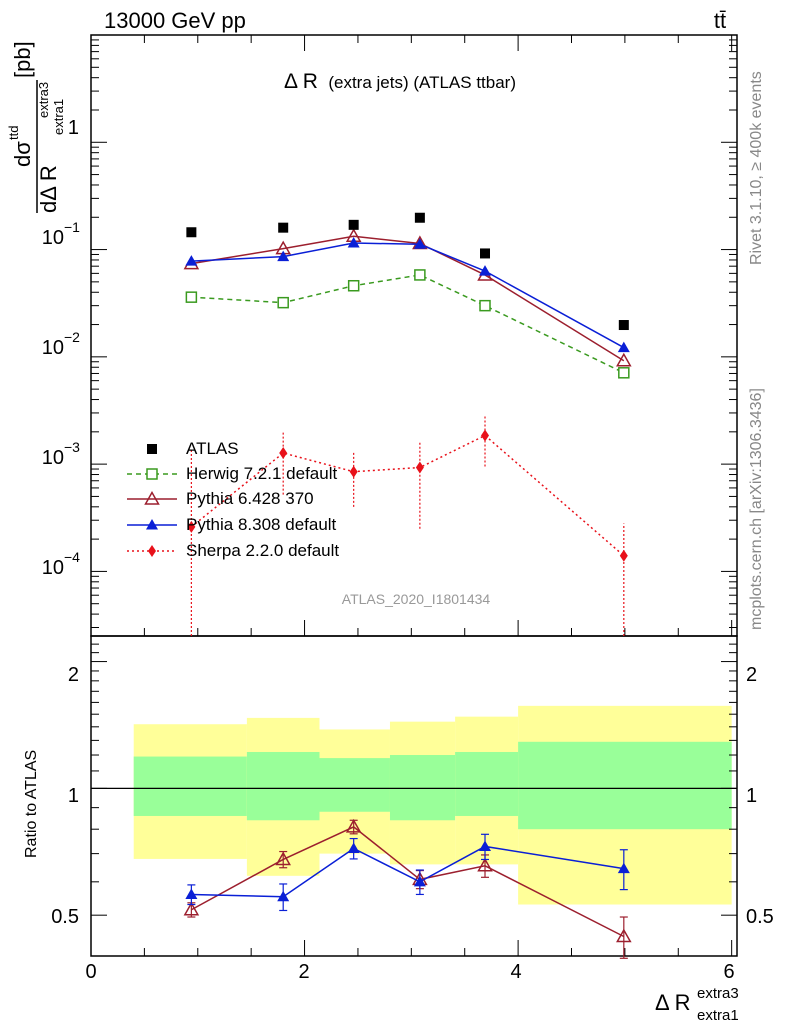 The width and height of the screenshot is (786, 1024). I want to click on ratio-y-tick-labels-left: 0.5 1 2, so click(65, 796).